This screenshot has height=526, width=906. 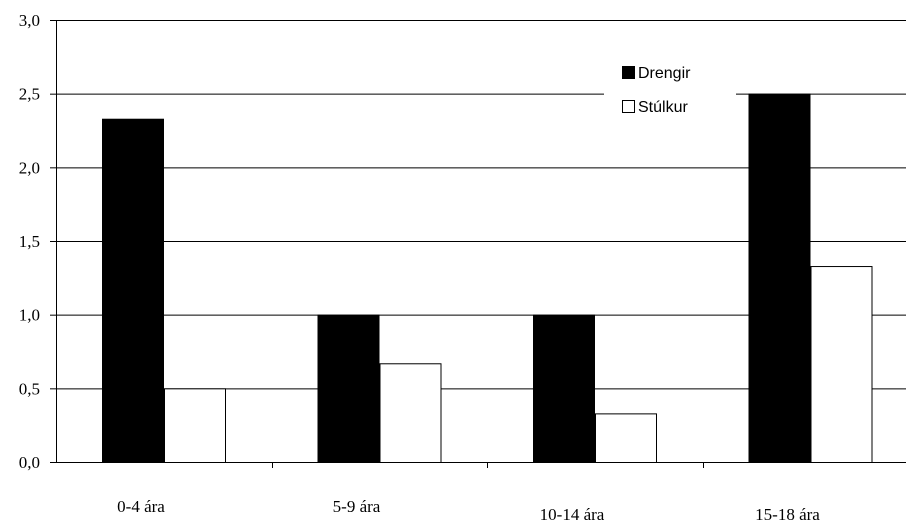 What do you see at coordinates (787, 514) in the screenshot?
I see `x-tick-label: 15-18 ára` at bounding box center [787, 514].